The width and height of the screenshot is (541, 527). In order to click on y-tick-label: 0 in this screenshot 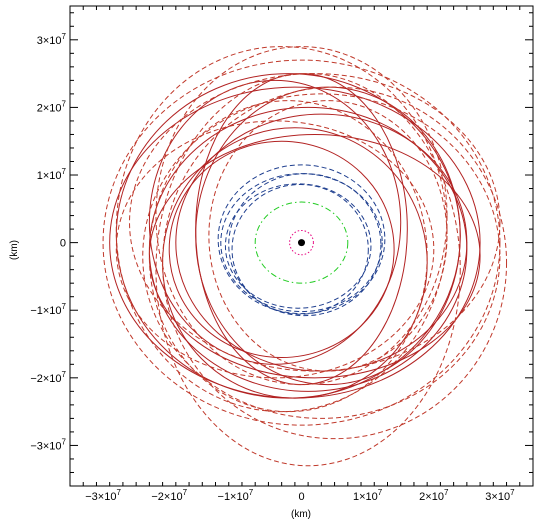, I will do `click(63, 244)`.